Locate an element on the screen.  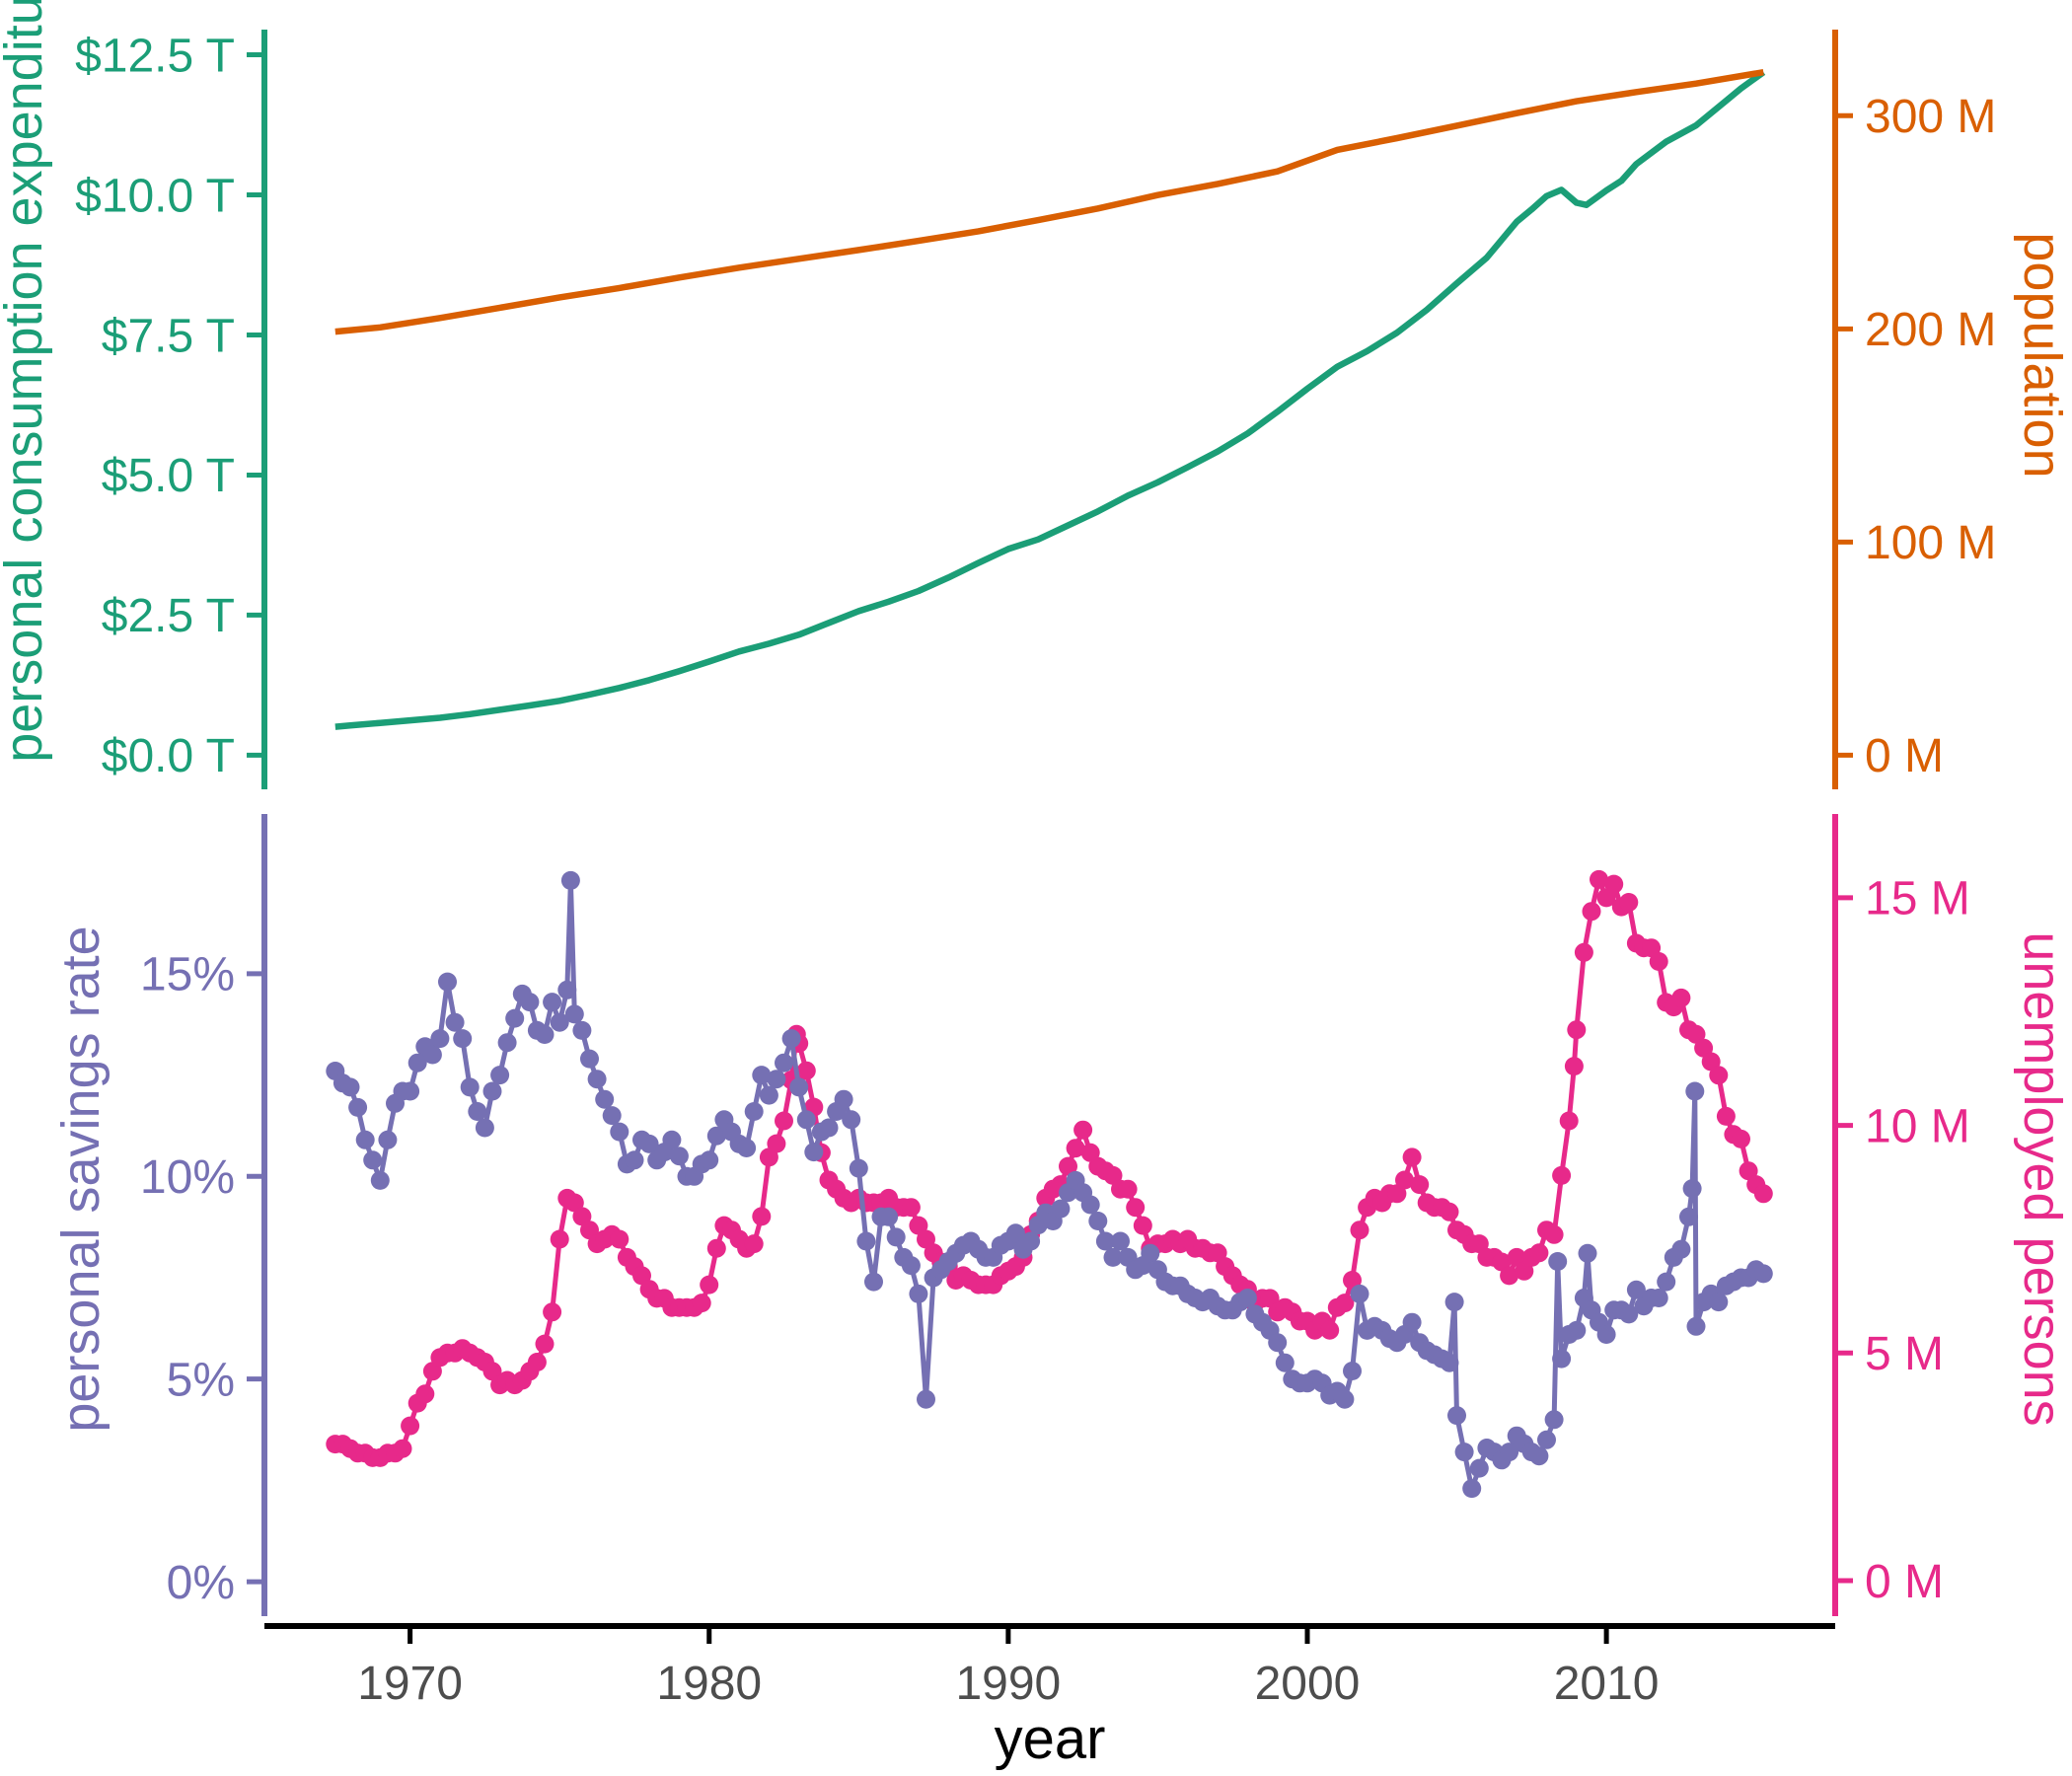
axis-title-left: personal consumption expenditure is located at coordinates (26, 381).